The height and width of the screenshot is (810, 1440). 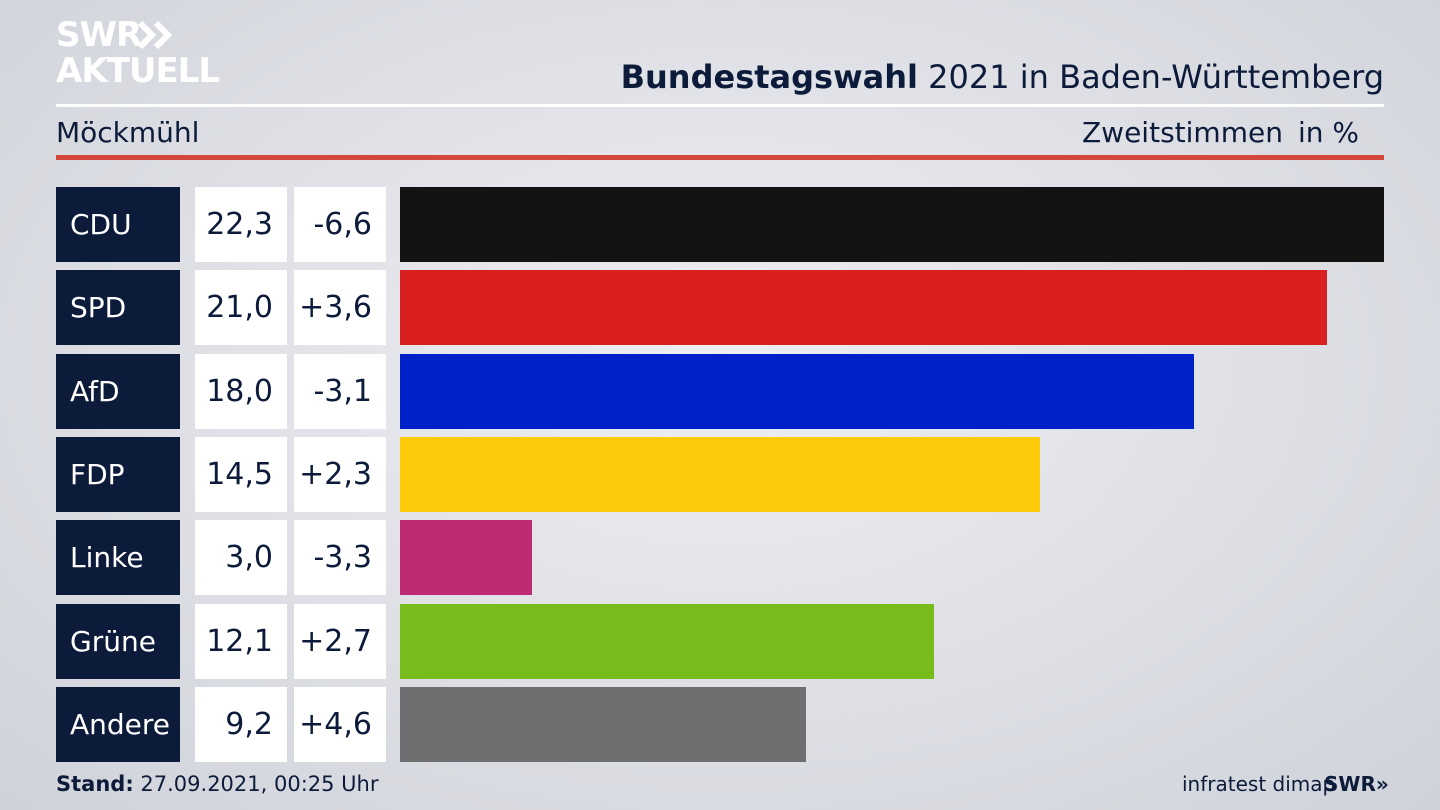 I want to click on party-label: AfD, so click(x=118, y=391).